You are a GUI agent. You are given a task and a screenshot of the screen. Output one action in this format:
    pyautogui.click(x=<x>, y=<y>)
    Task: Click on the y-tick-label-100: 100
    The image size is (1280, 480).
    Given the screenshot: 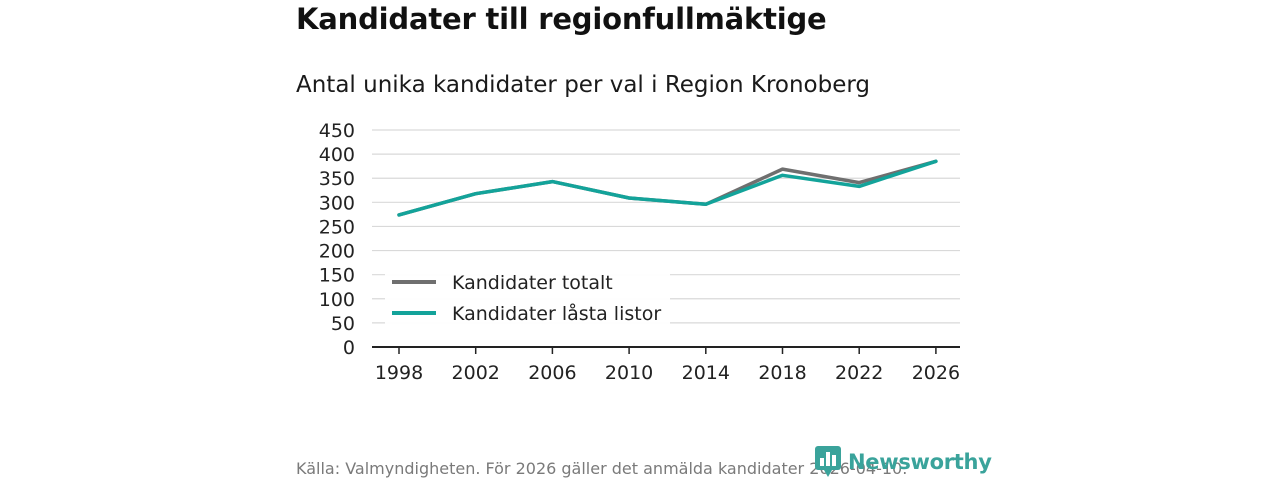 What is the action you would take?
    pyautogui.click(x=337, y=300)
    